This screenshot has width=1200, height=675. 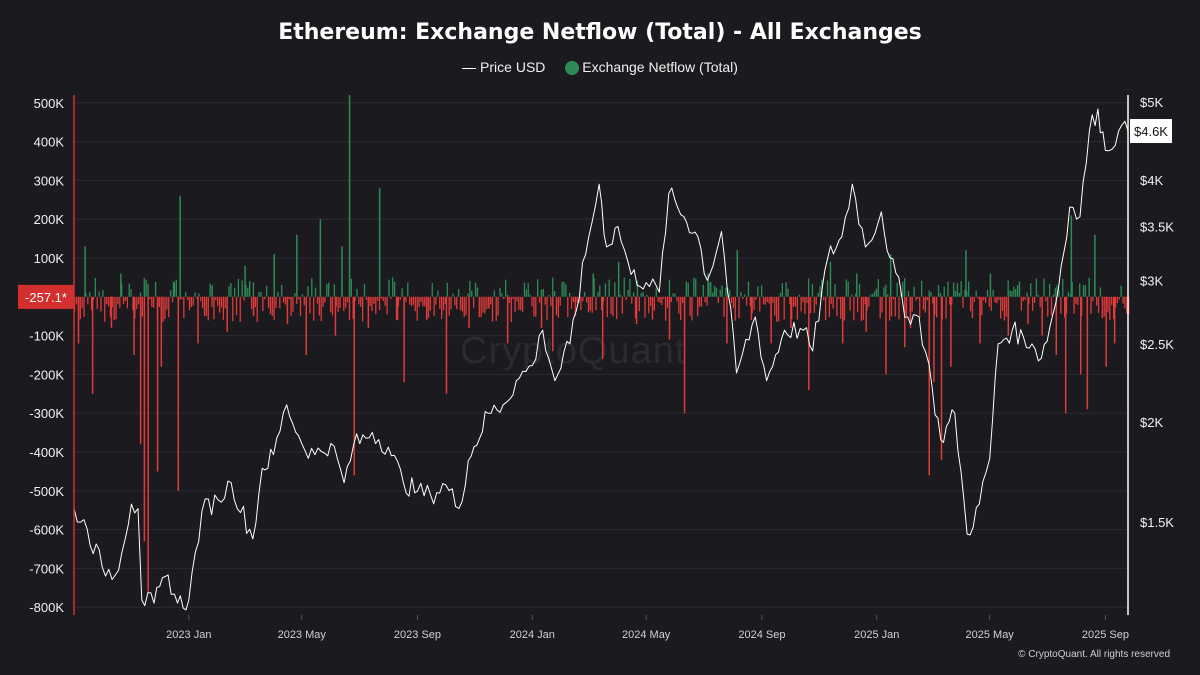 I want to click on legend-item-price: Price USD, so click(x=503, y=67).